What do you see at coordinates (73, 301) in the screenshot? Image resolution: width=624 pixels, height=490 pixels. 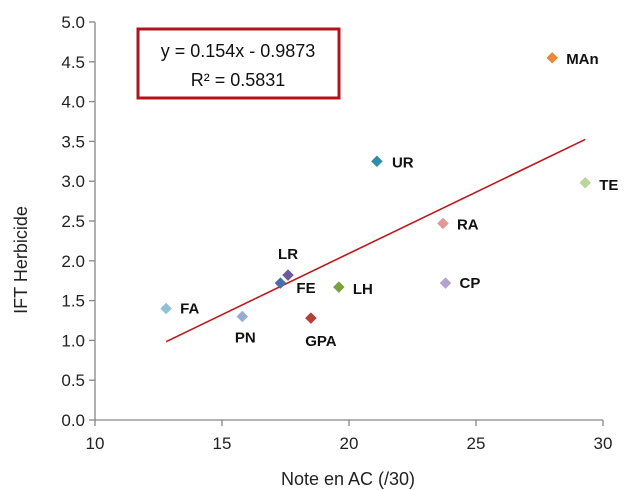 I see `y-tick-label: 1.5` at bounding box center [73, 301].